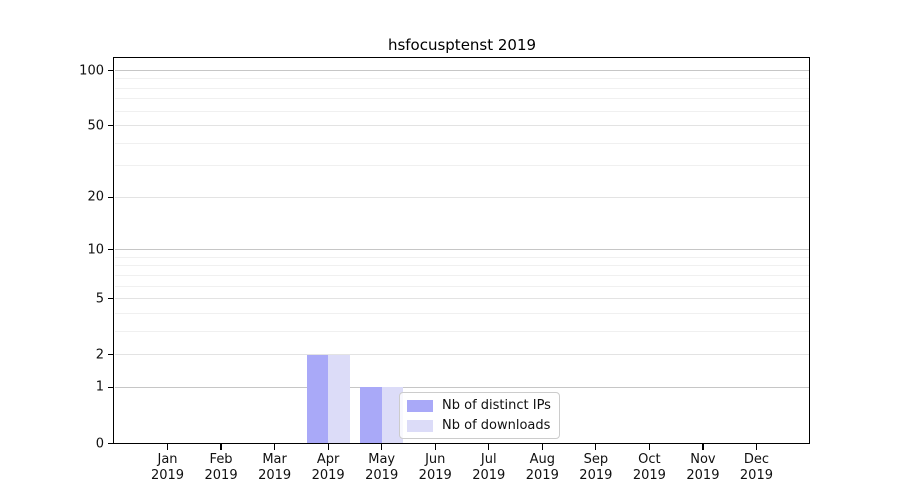  Describe the element at coordinates (95, 126) in the screenshot. I see `y-tick-label: 50` at that location.